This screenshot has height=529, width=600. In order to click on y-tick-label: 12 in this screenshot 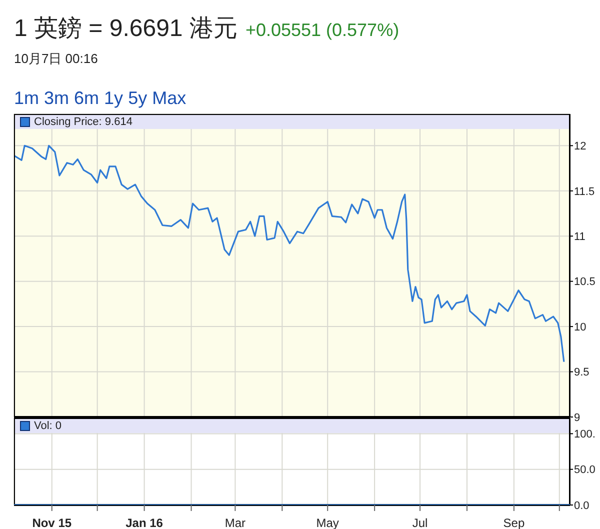, I will do `click(580, 146)`.